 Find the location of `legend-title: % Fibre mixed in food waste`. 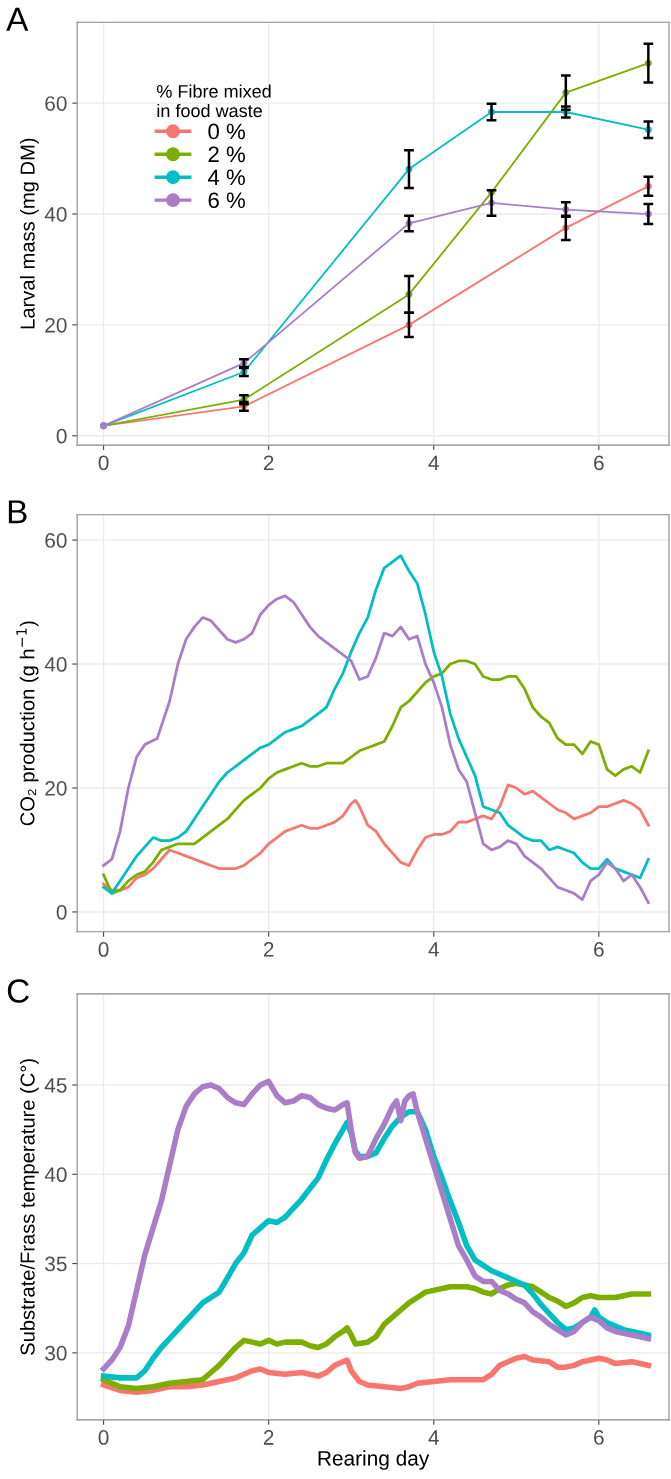

legend-title: % Fibre mixed in food waste is located at coordinates (213, 101).